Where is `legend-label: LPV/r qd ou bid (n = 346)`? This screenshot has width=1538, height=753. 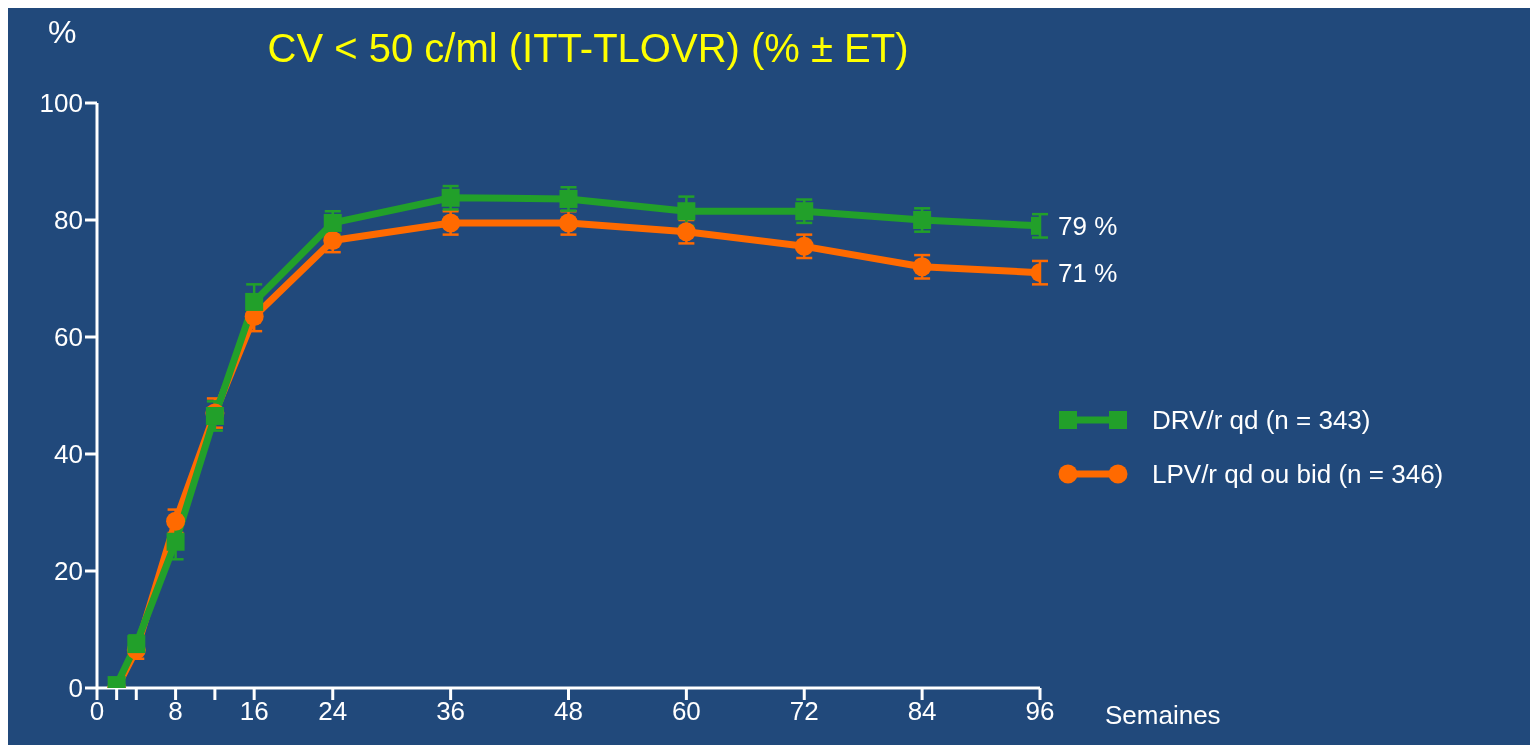 legend-label: LPV/r qd ou bid (n = 346) is located at coordinates (1298, 474).